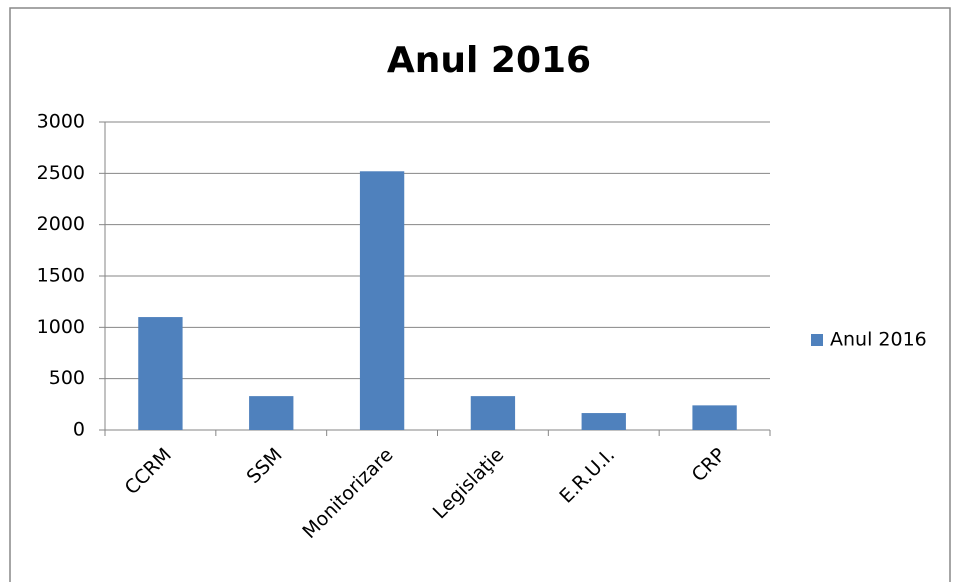  Describe the element at coordinates (61, 122) in the screenshot. I see `y-tick-label: 3000` at that location.